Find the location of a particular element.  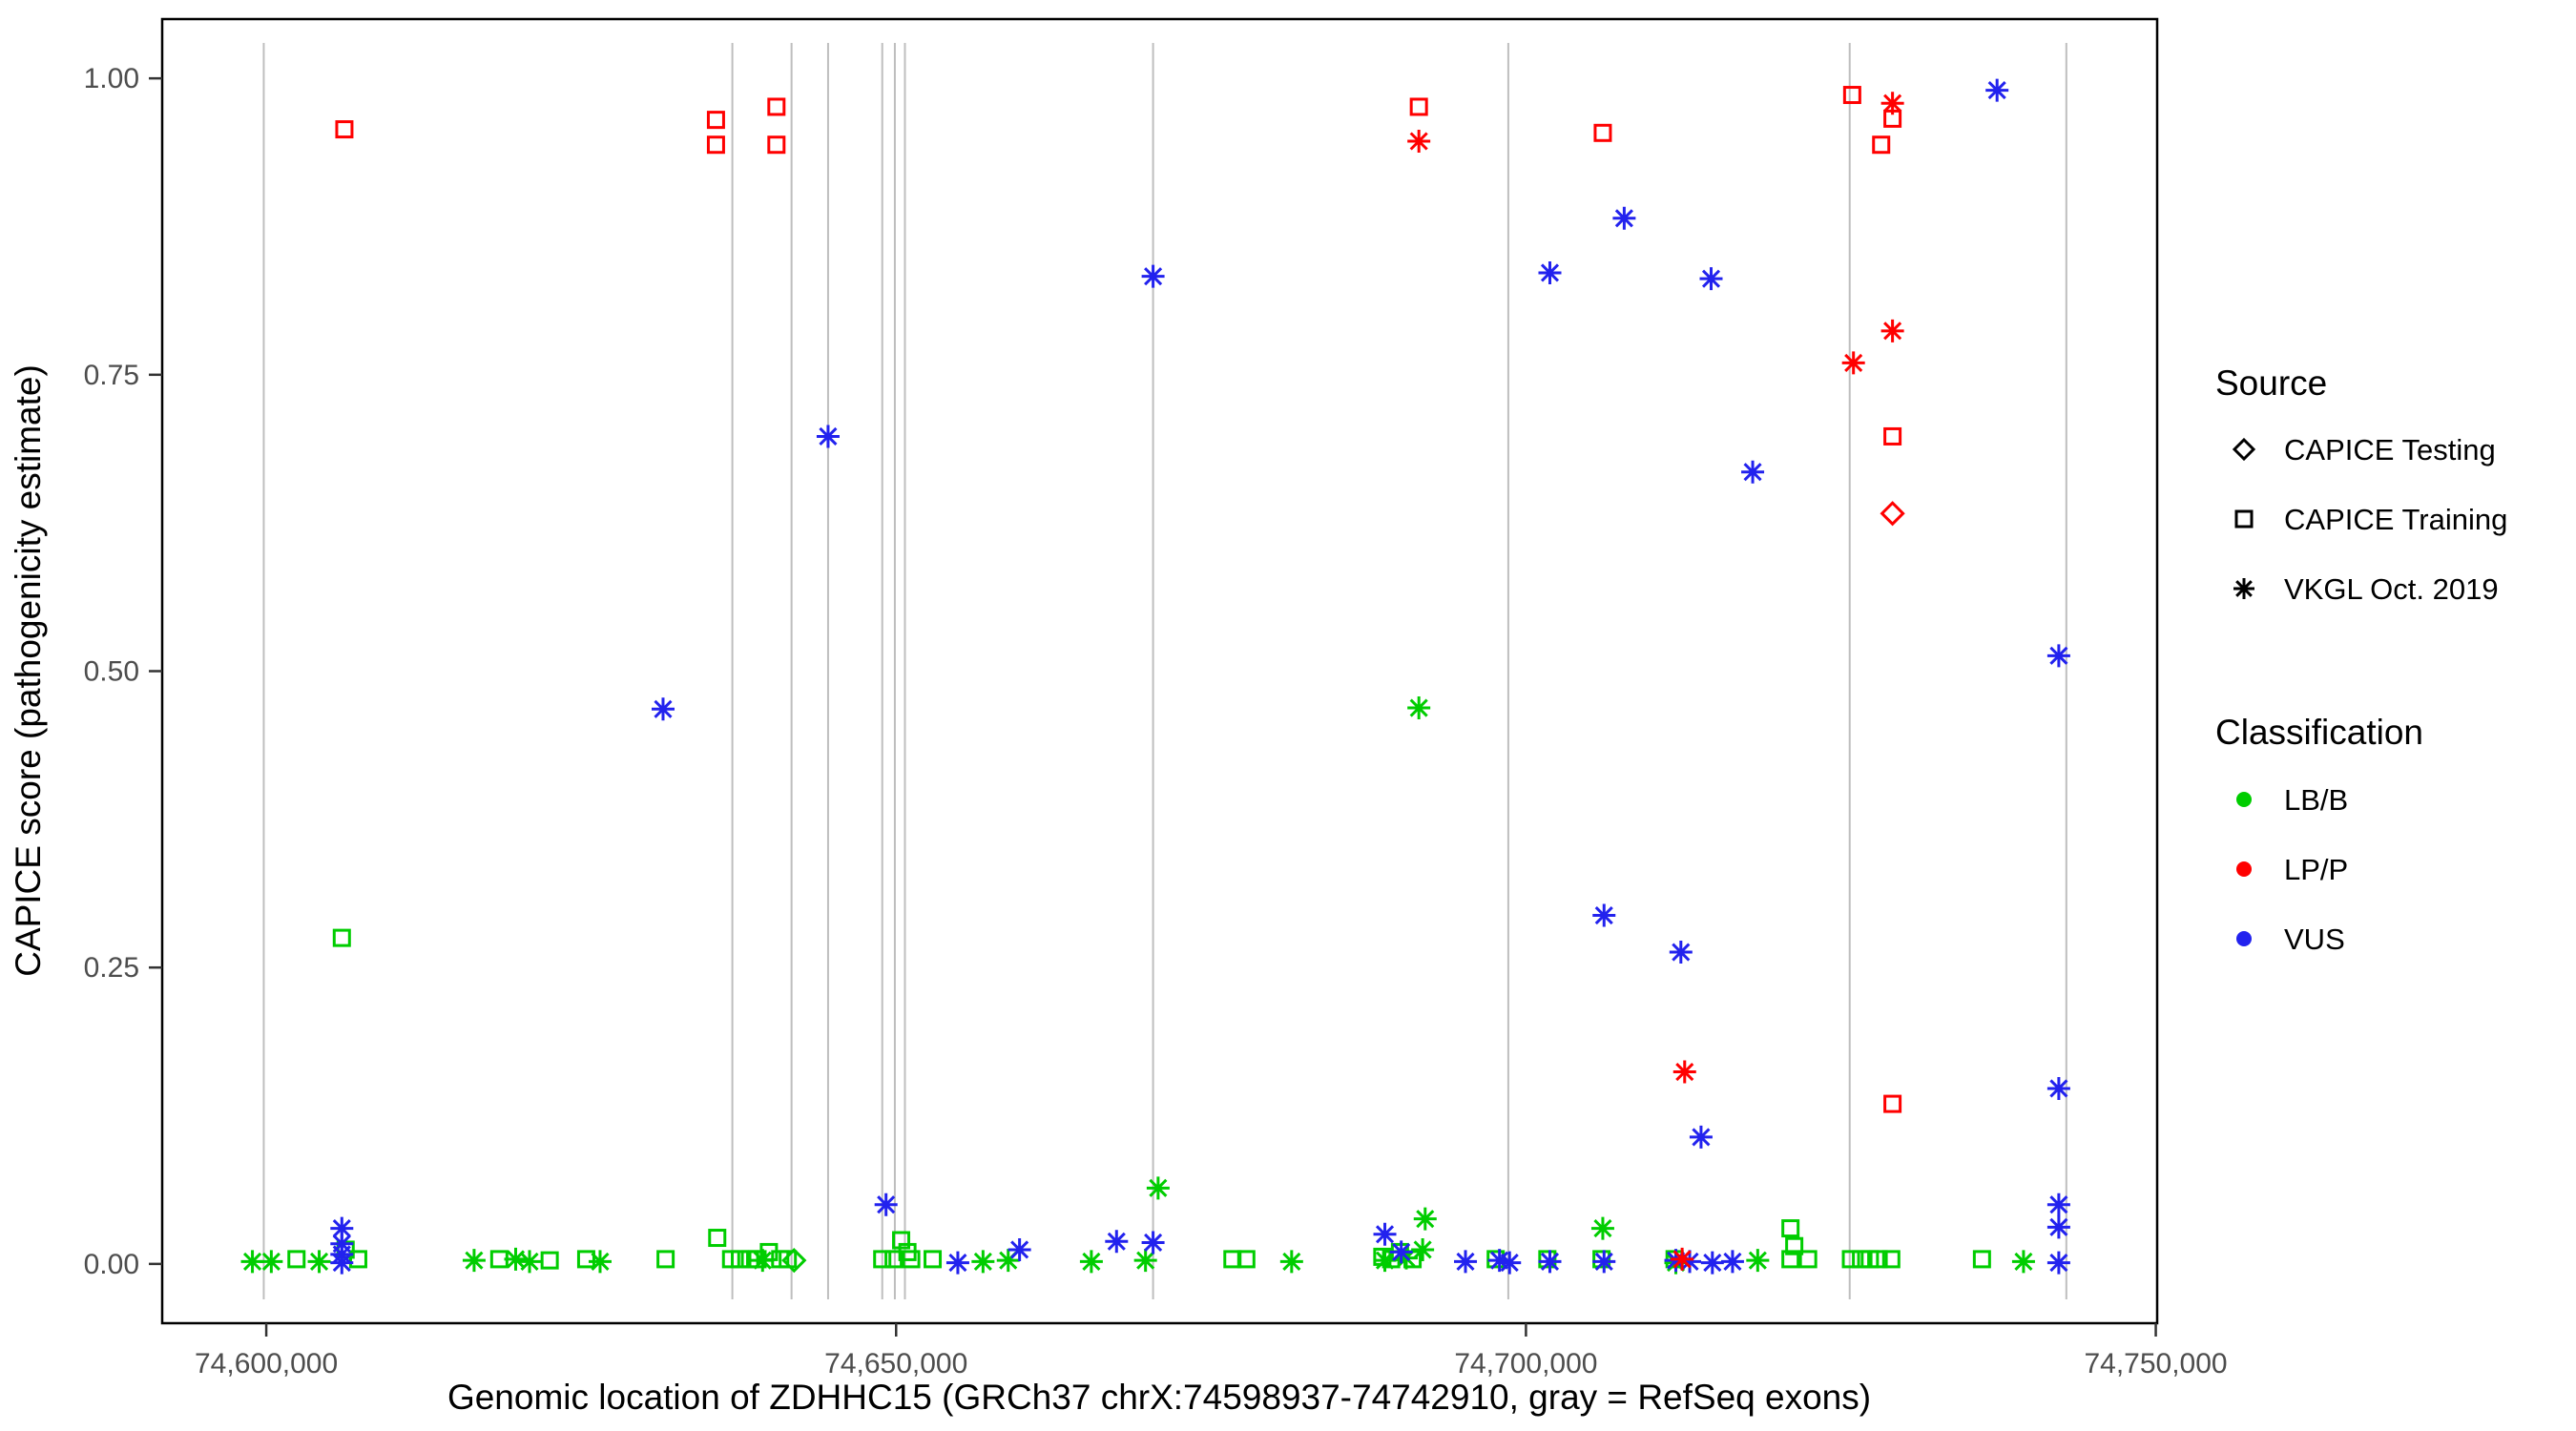

legend-asterisk-icon is located at coordinates (2243, 588).